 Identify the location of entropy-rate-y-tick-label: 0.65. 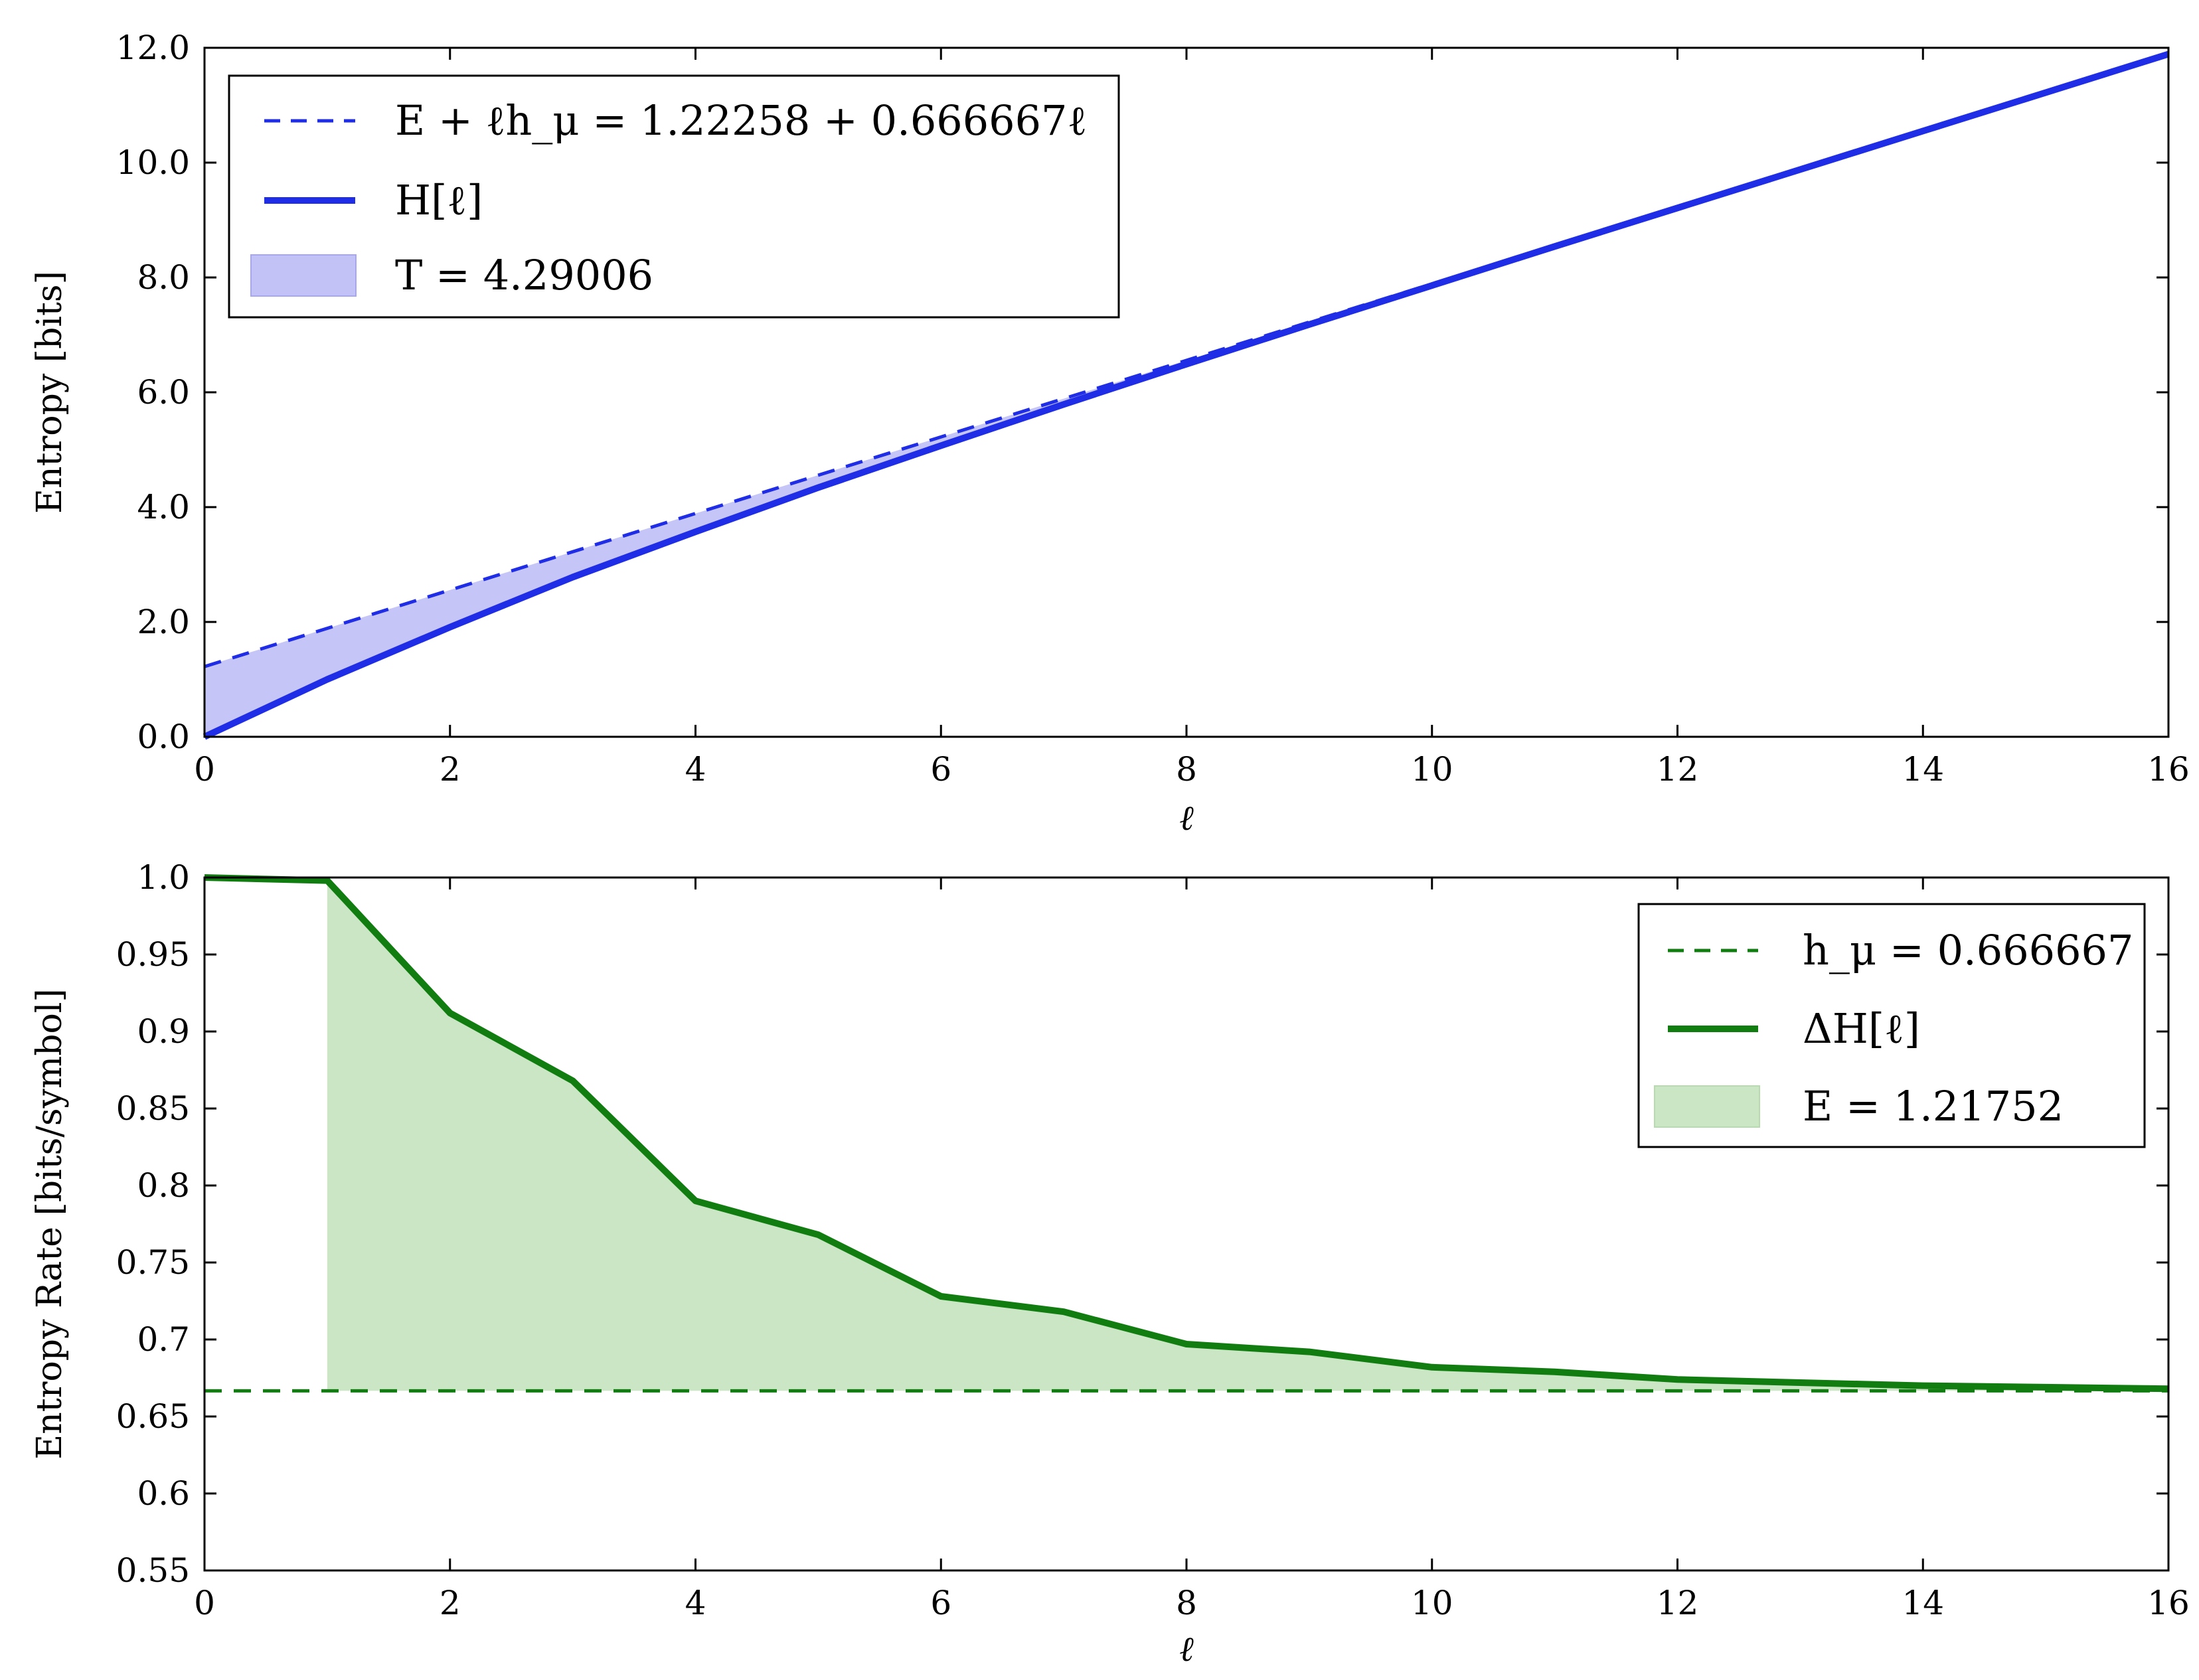
(153, 1416).